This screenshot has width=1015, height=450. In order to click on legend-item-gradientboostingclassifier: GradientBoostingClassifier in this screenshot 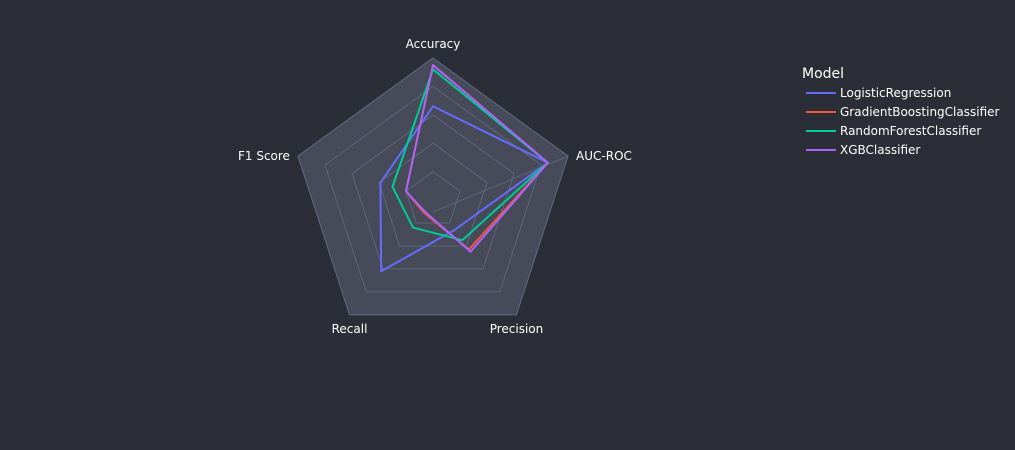, I will do `click(903, 112)`.